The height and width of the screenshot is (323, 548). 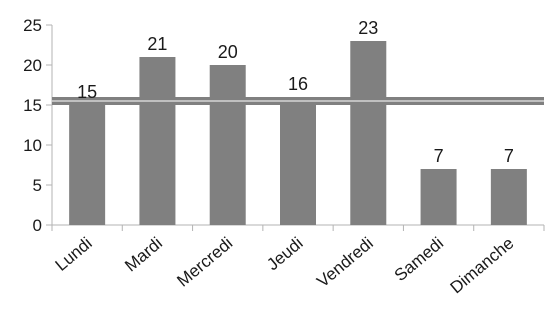 I want to click on y-tick-label: 5, so click(x=37, y=185).